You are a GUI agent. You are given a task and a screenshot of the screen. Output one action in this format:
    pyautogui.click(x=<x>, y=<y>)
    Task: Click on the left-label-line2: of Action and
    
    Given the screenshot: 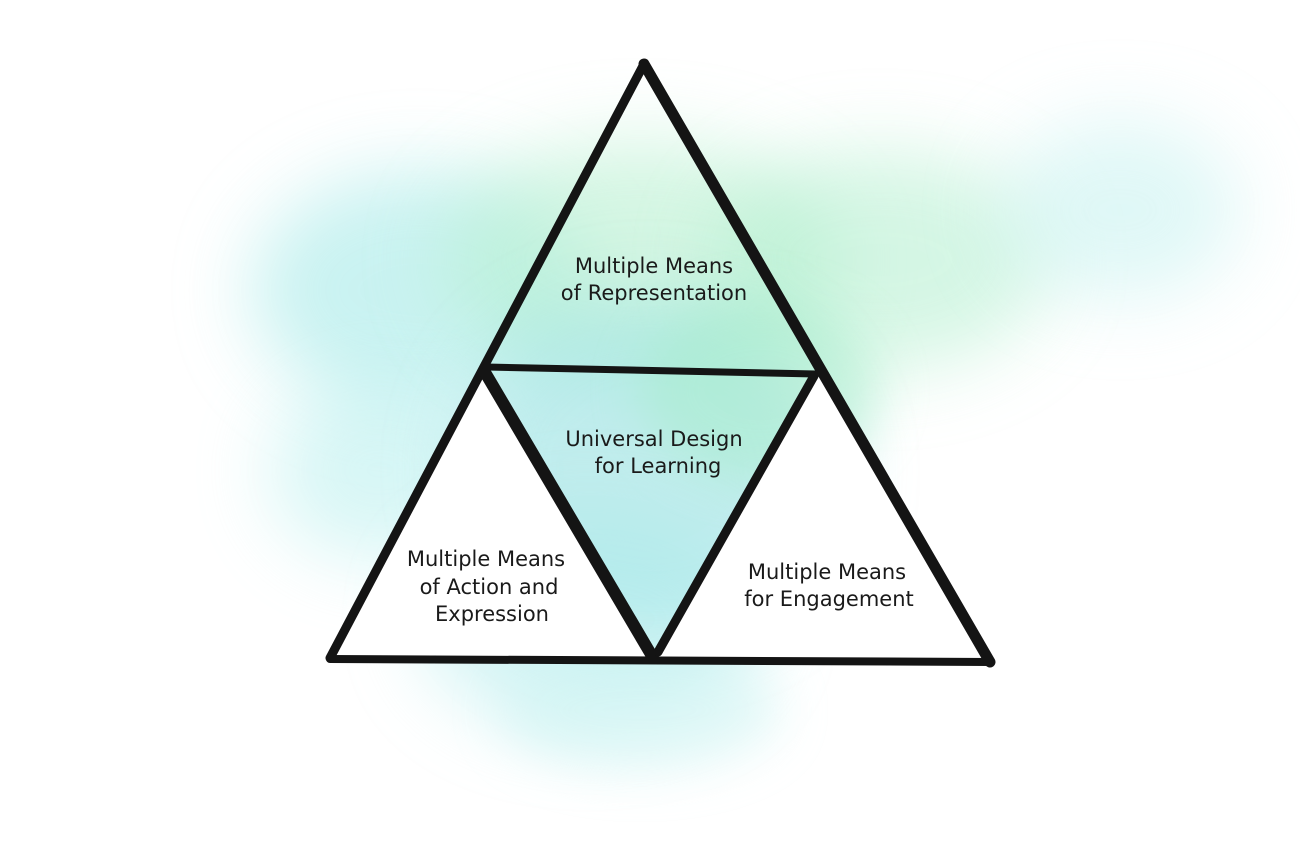 What is the action you would take?
    pyautogui.click(x=489, y=587)
    